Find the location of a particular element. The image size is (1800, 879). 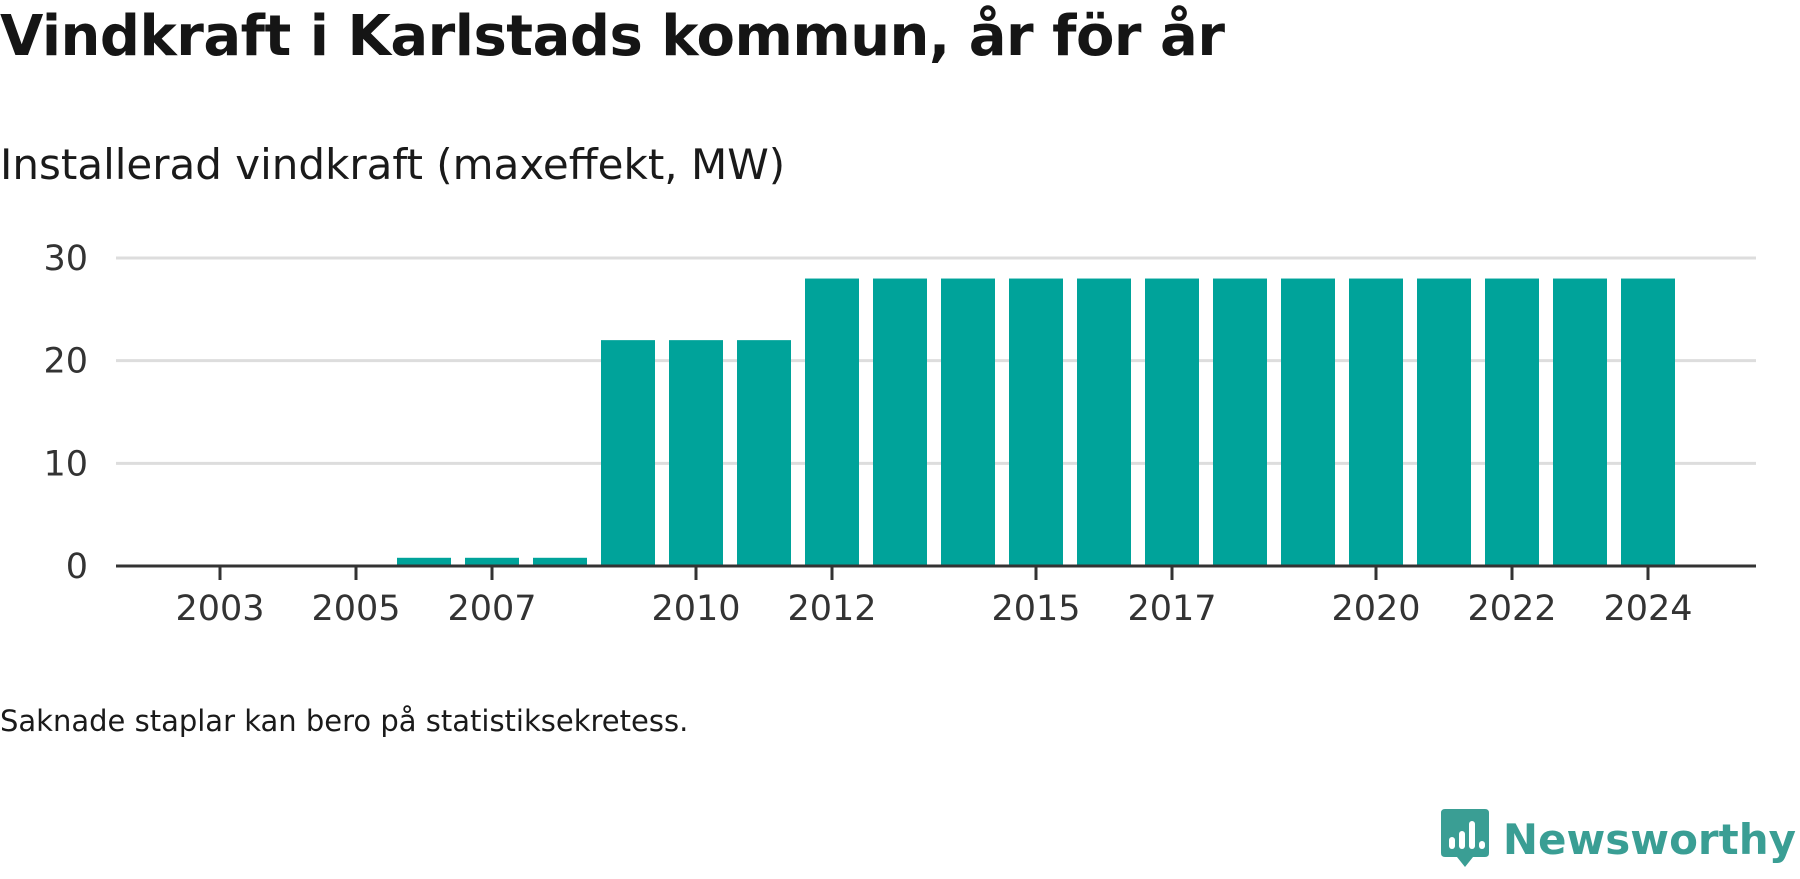

x-tick-label: 2012 is located at coordinates (831, 609).